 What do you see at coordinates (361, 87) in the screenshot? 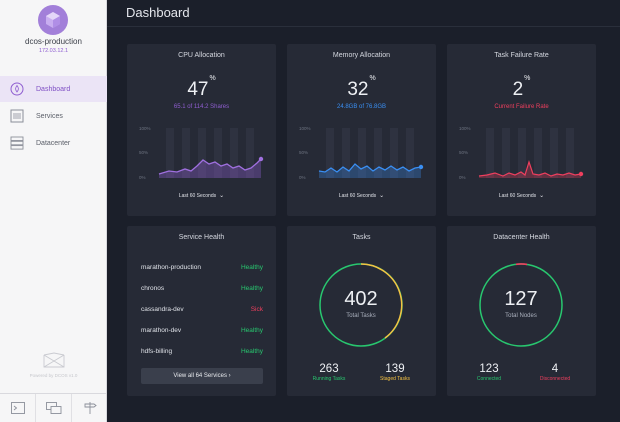
I see `memory-percent: 32%` at bounding box center [361, 87].